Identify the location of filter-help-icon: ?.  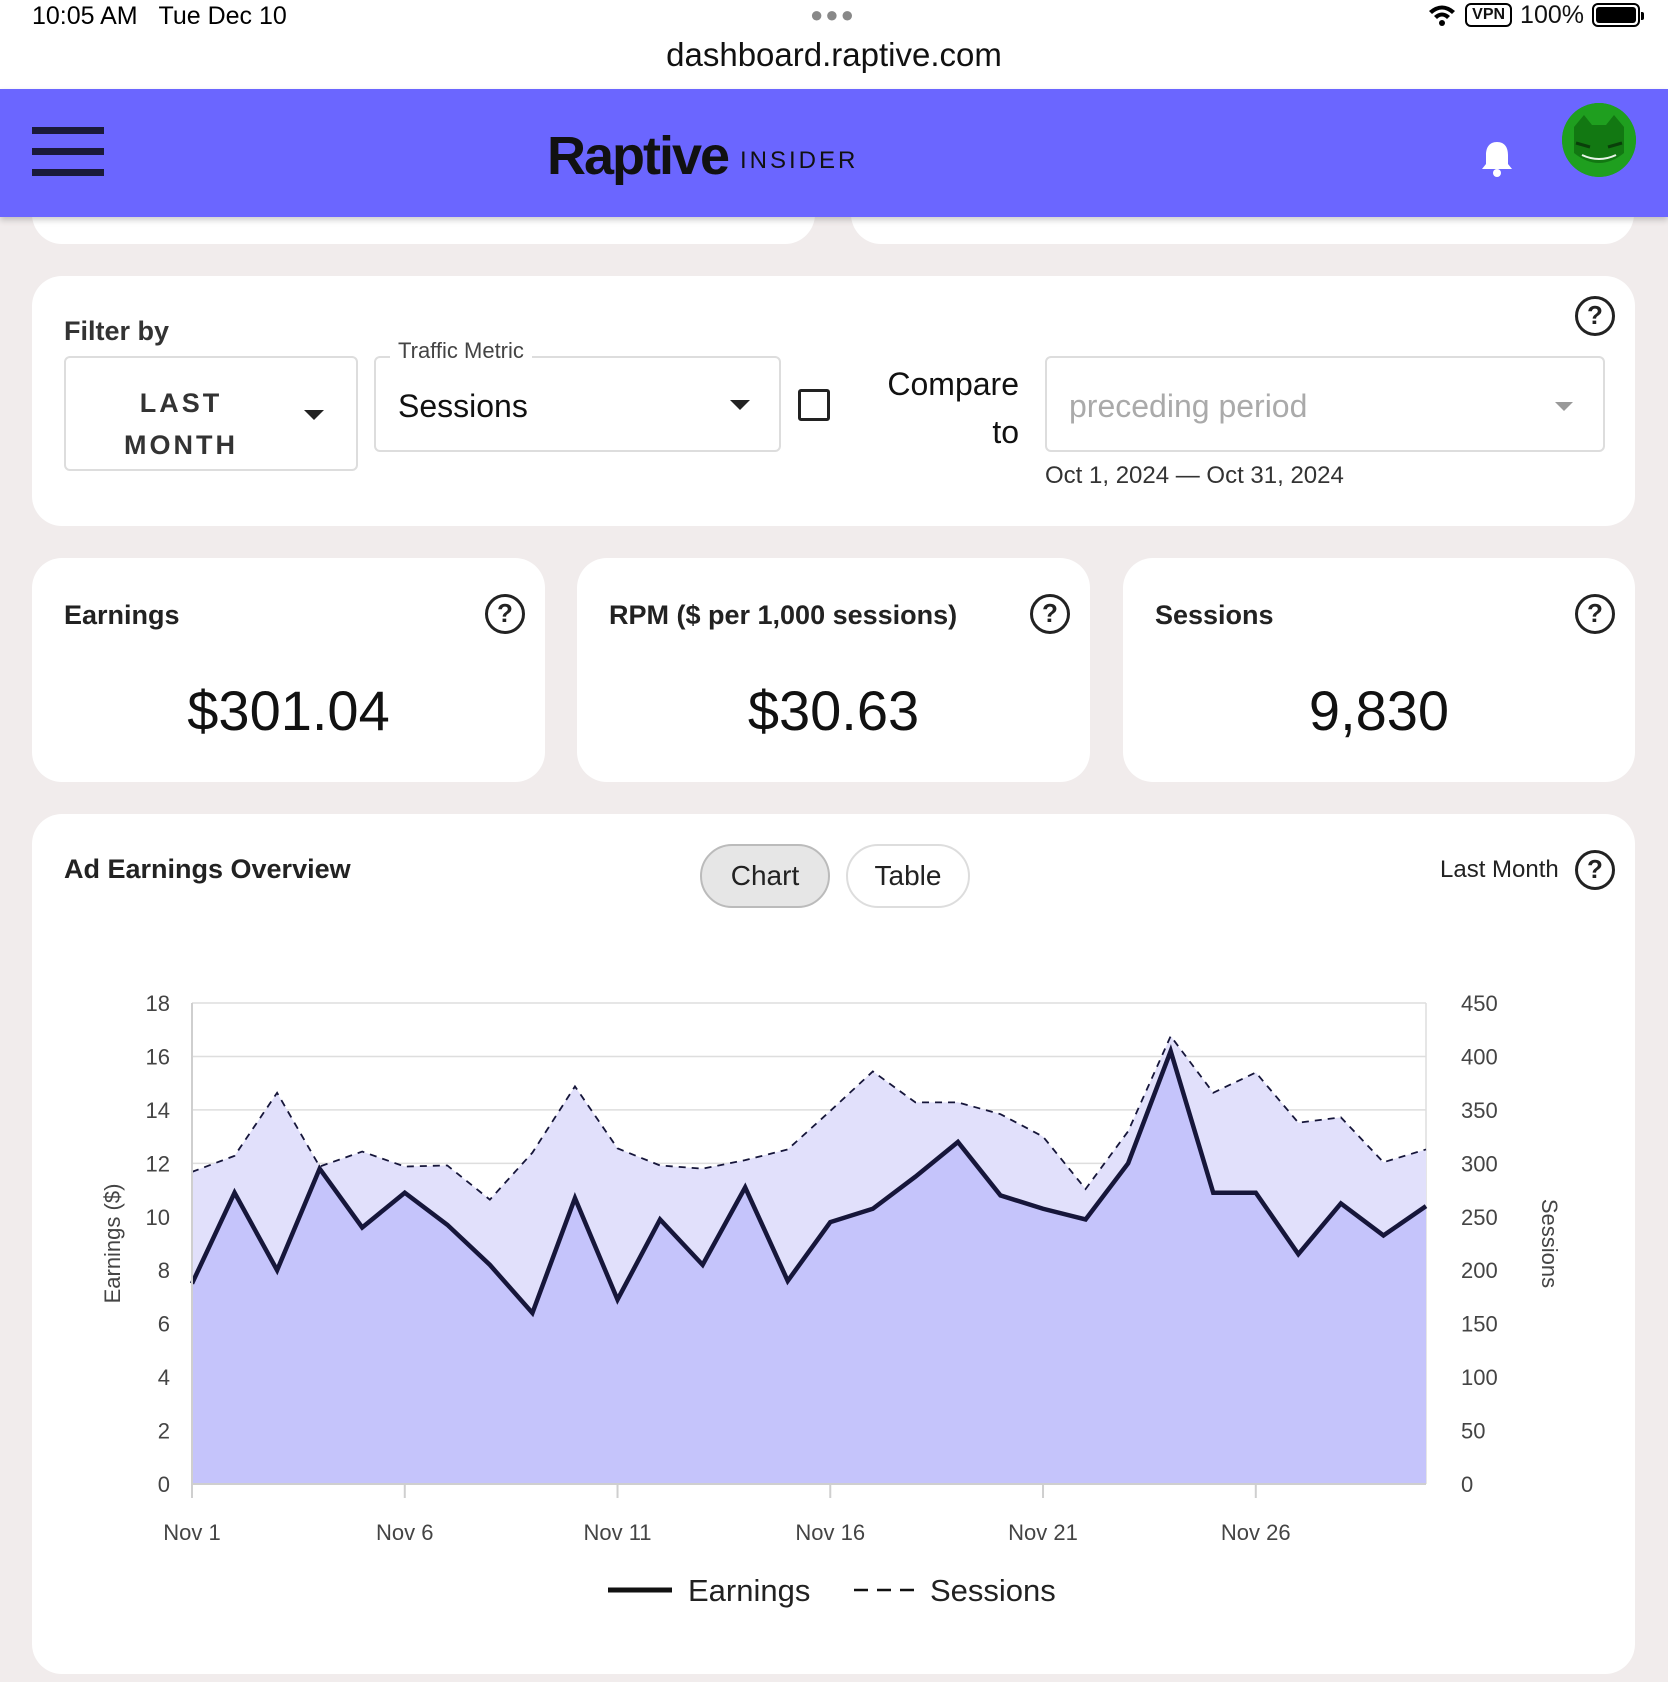
(1595, 316).